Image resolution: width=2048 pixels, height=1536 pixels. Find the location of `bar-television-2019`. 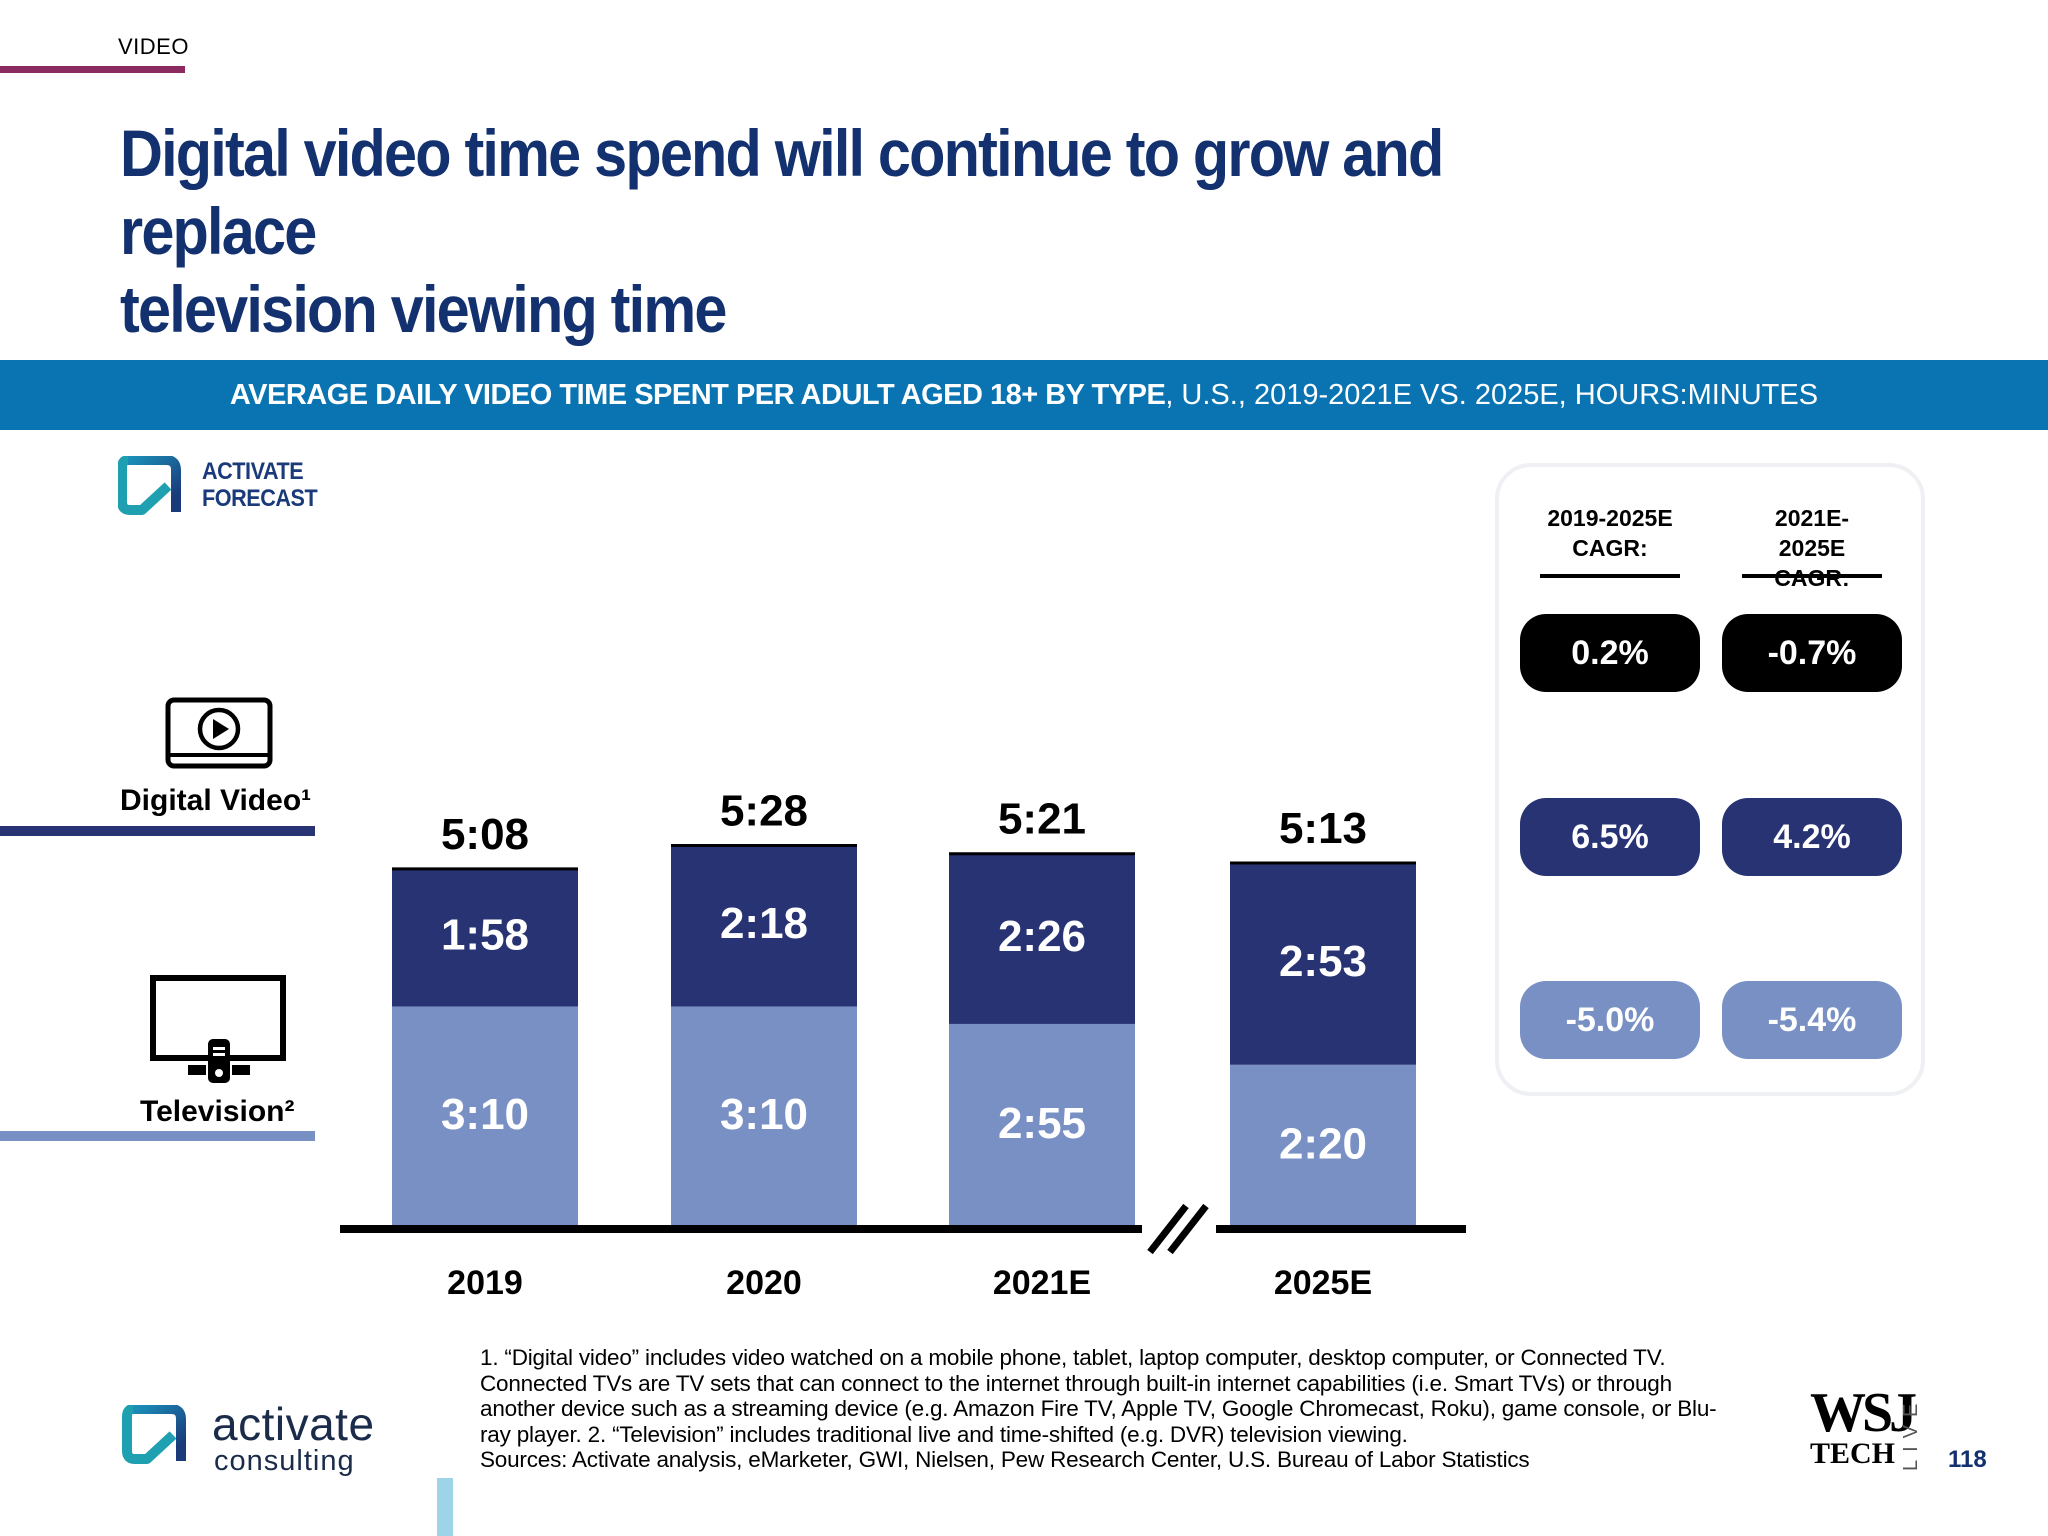

bar-television-2019 is located at coordinates (485, 1117).